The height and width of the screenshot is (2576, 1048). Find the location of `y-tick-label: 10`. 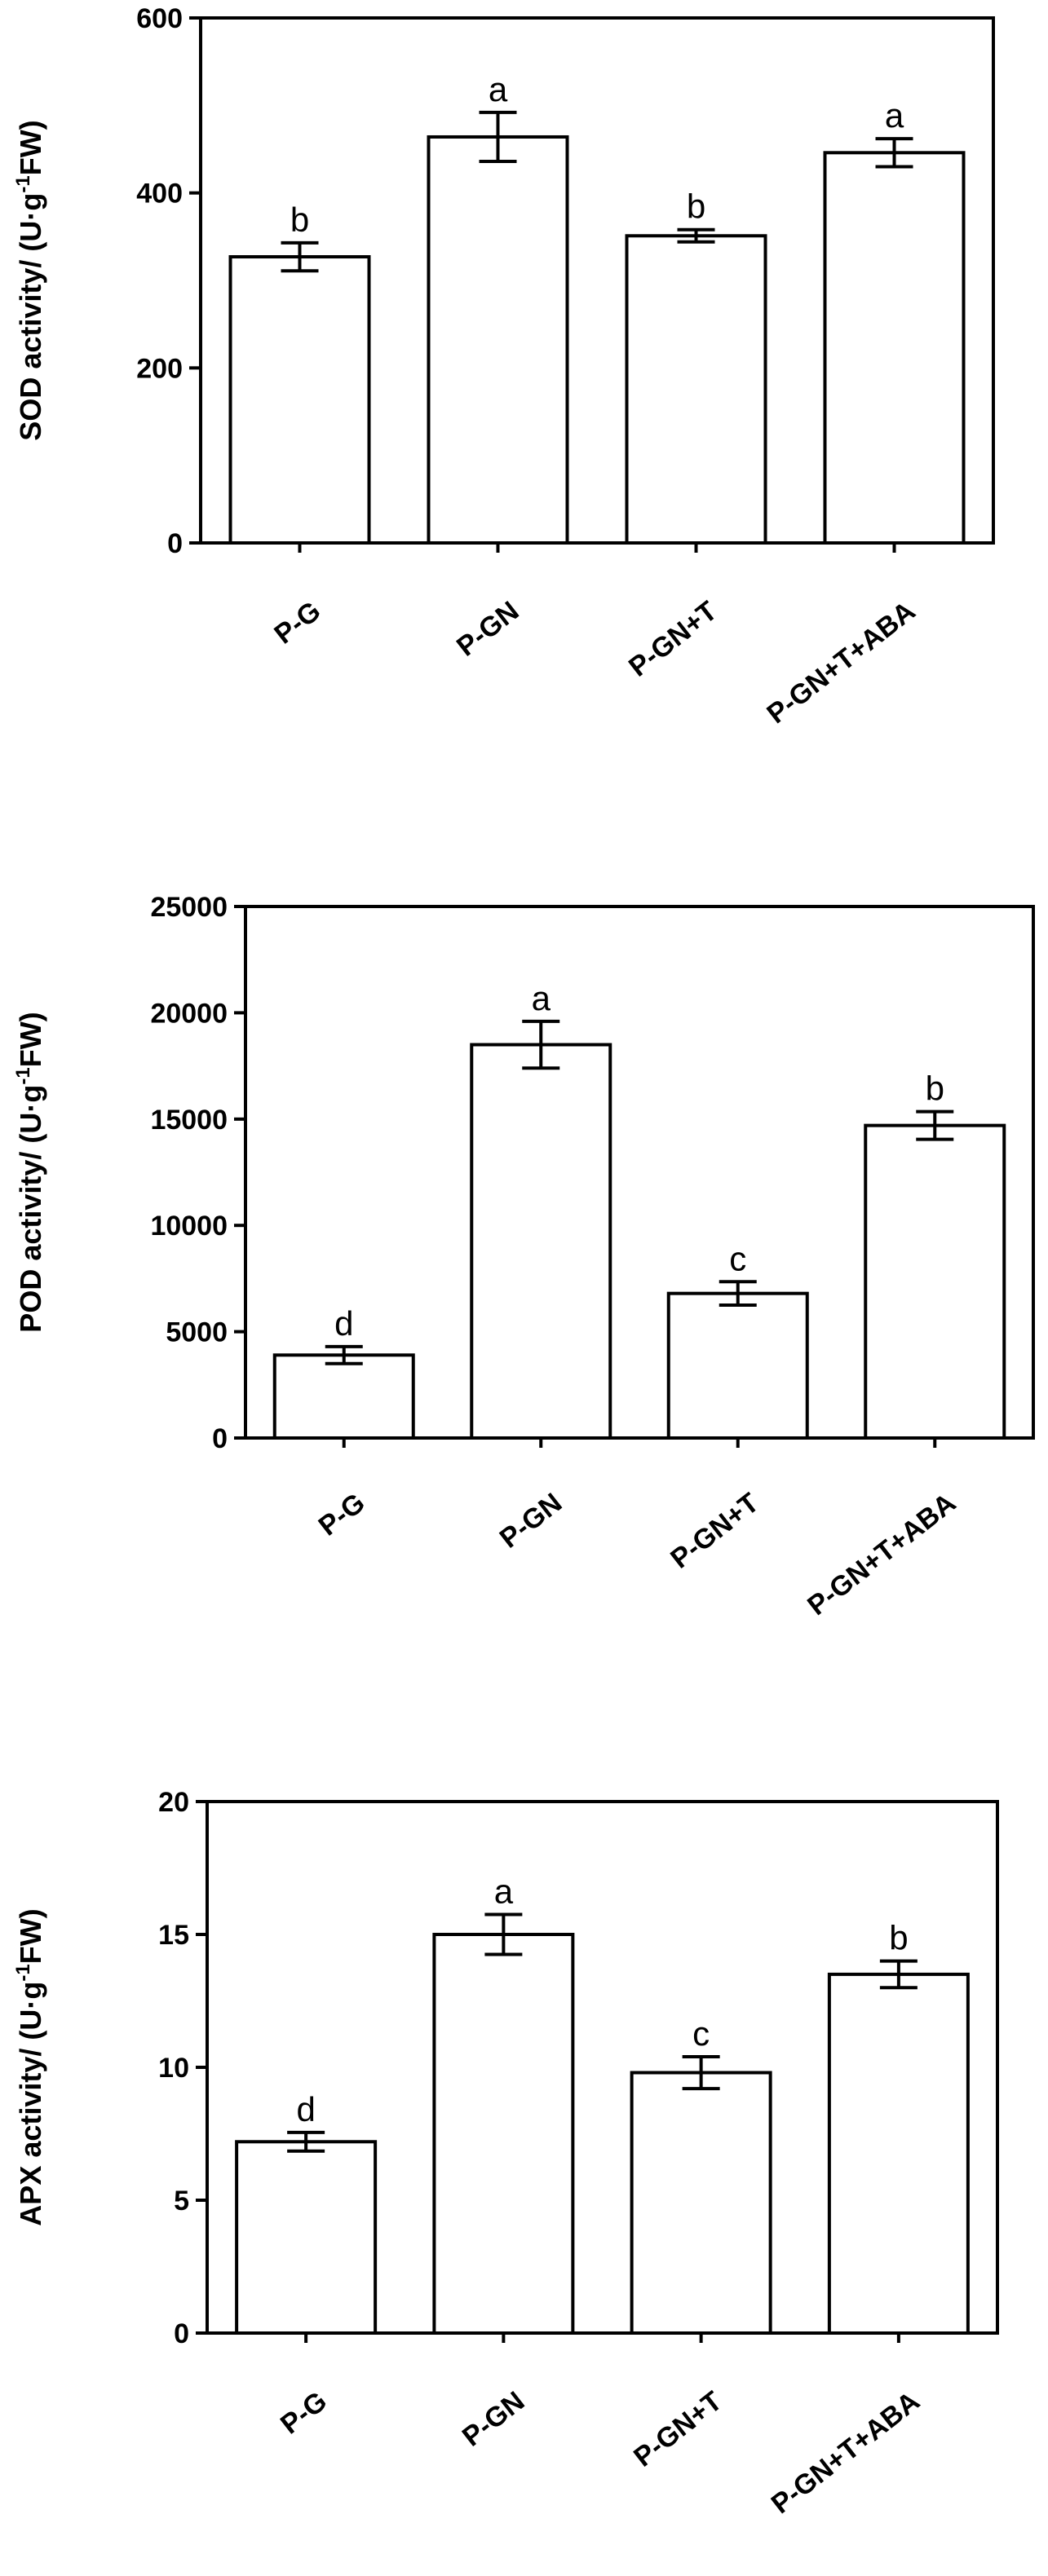

y-tick-label: 10 is located at coordinates (173, 2068).